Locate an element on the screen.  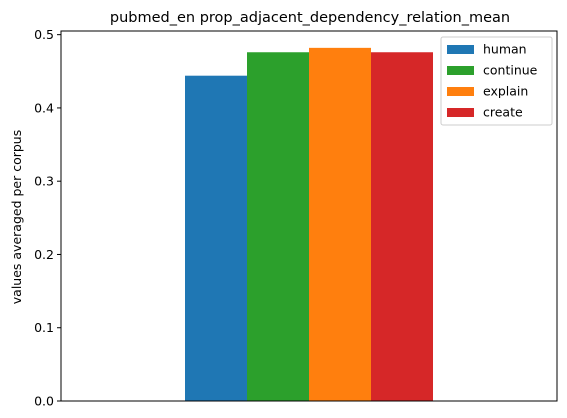
bar-explain is located at coordinates (340, 224).